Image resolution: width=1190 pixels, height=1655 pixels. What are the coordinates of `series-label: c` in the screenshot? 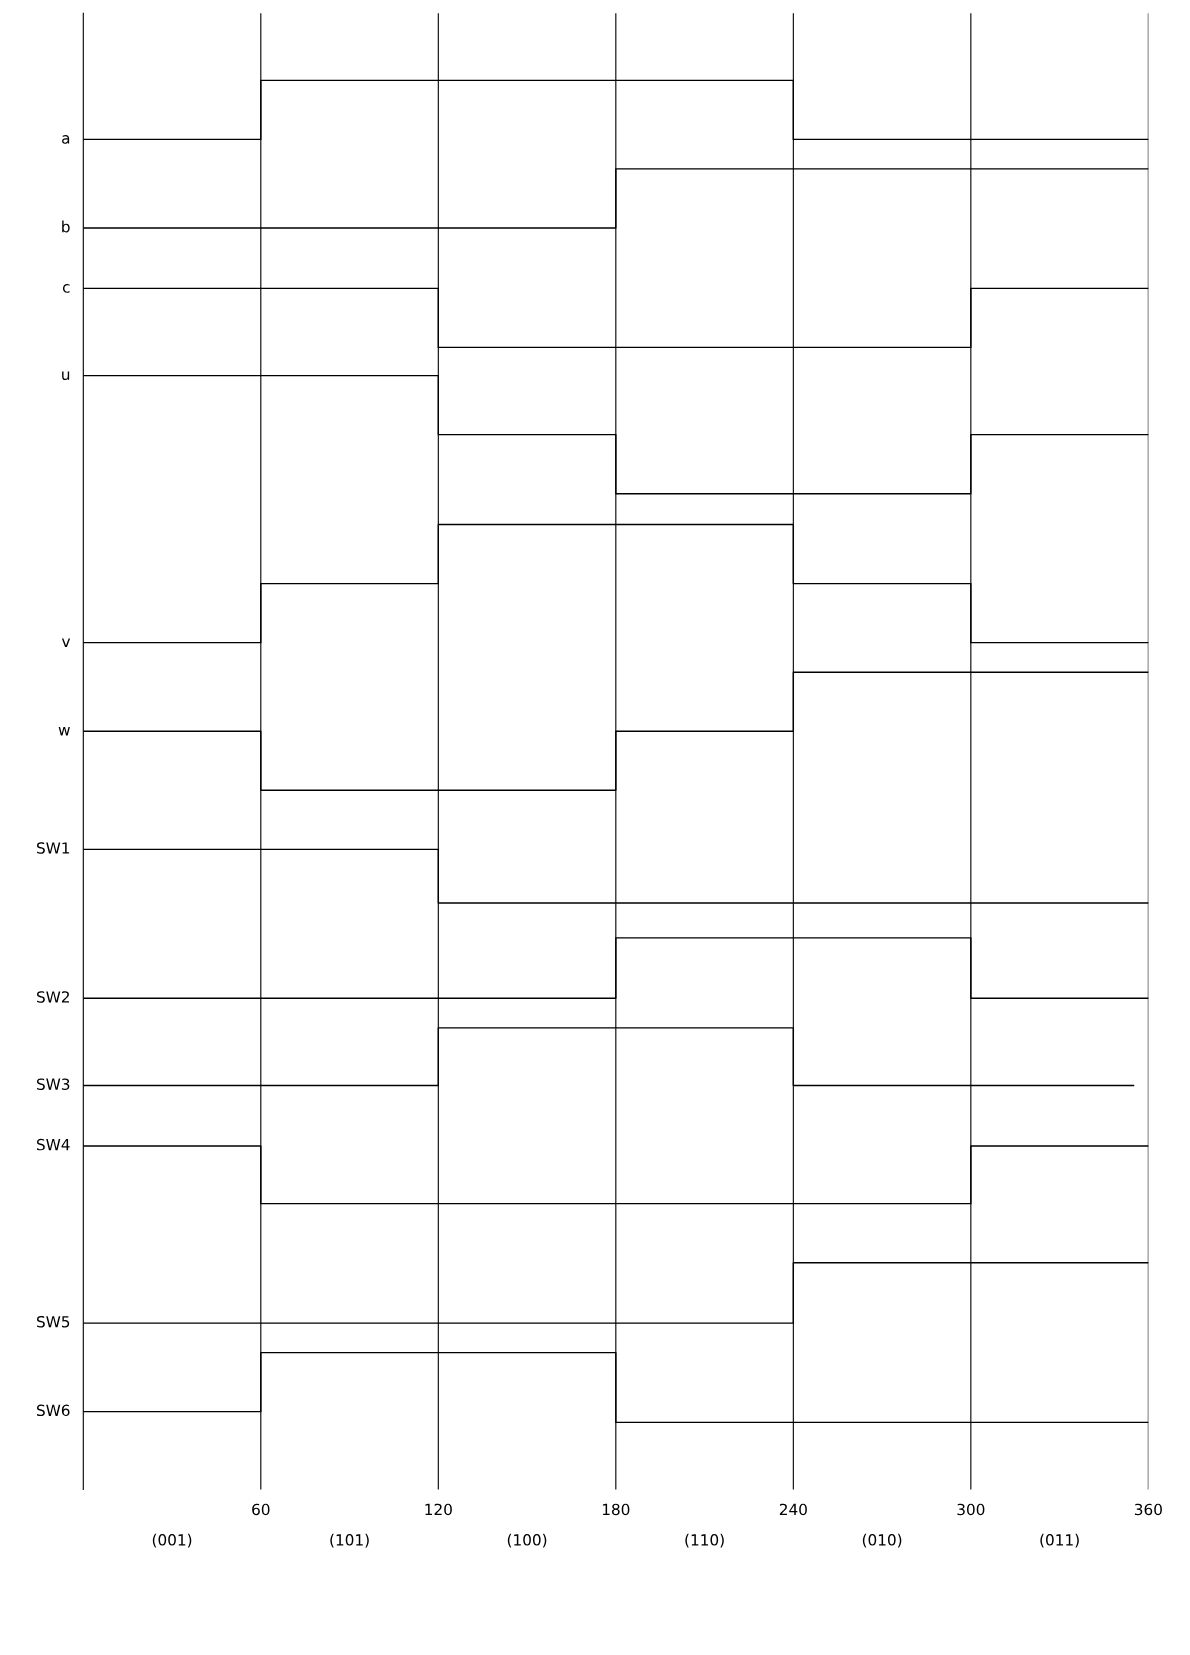 It's located at (66, 288).